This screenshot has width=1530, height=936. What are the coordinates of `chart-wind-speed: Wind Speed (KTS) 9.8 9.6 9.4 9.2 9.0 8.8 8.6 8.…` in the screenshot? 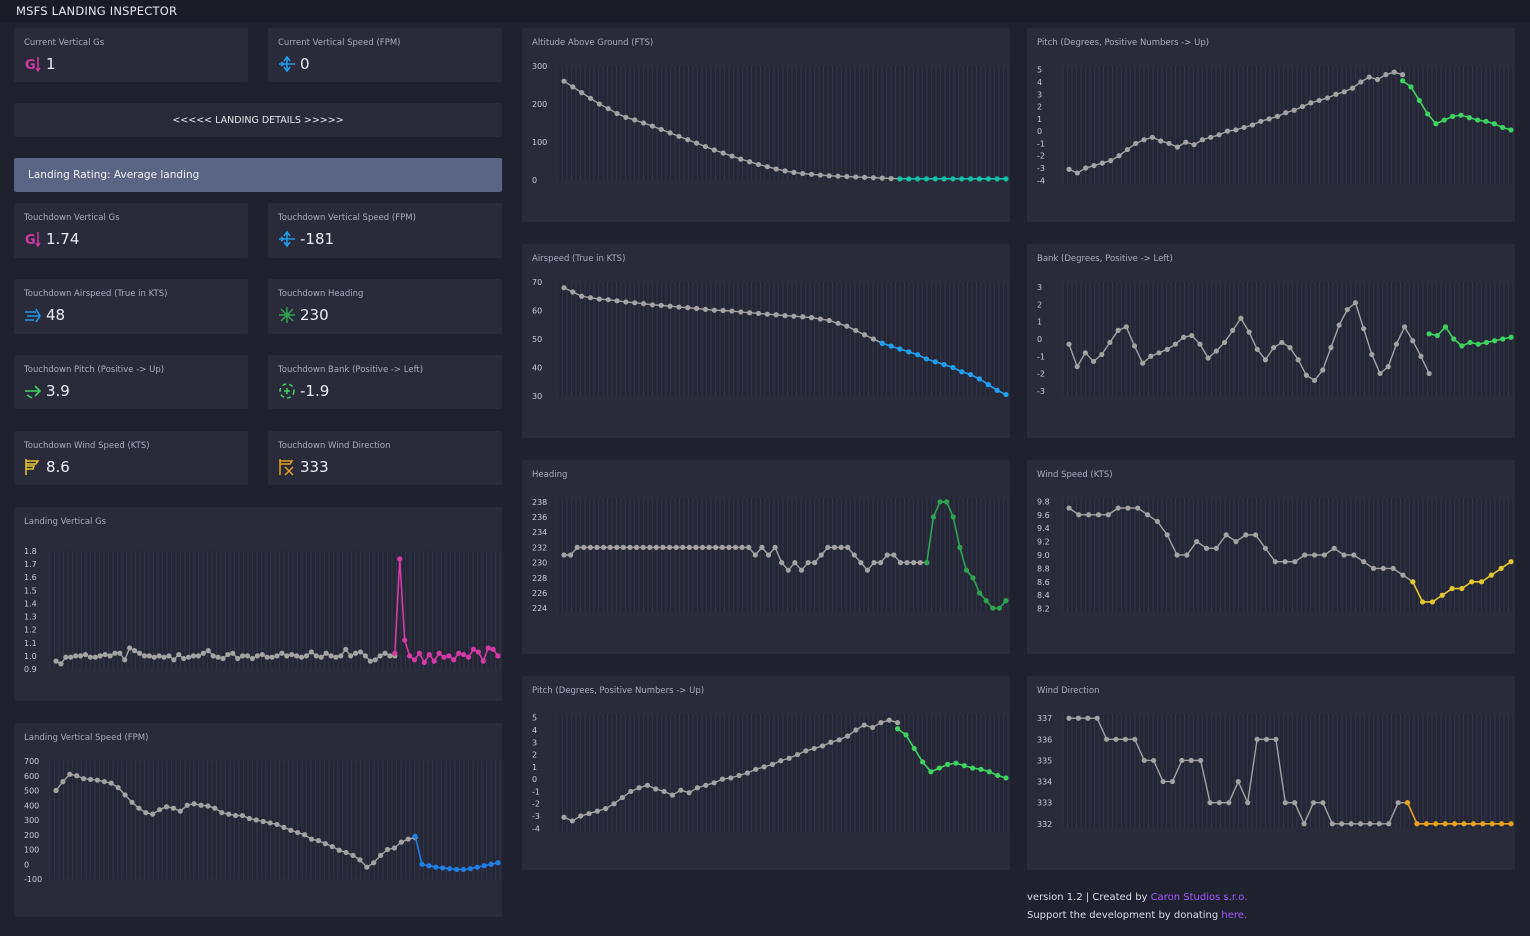 It's located at (1271, 557).